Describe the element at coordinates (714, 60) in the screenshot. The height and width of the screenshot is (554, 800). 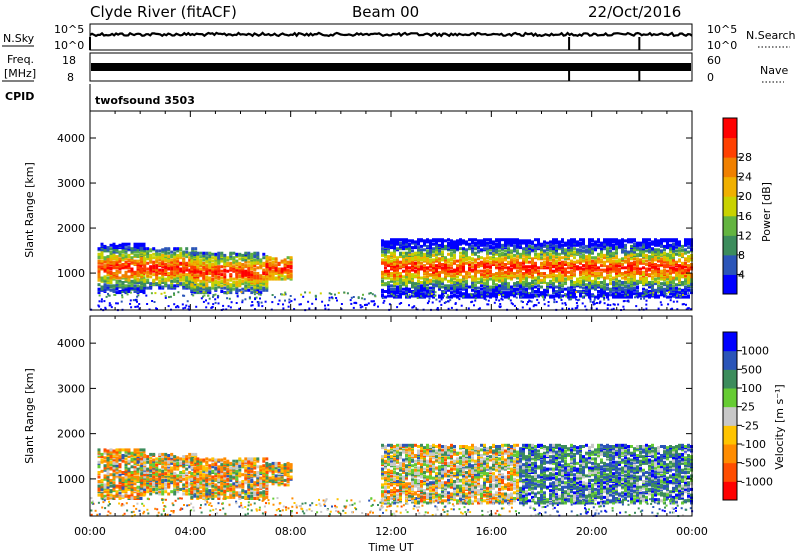
I see `nave-ytick-top: 60` at that location.